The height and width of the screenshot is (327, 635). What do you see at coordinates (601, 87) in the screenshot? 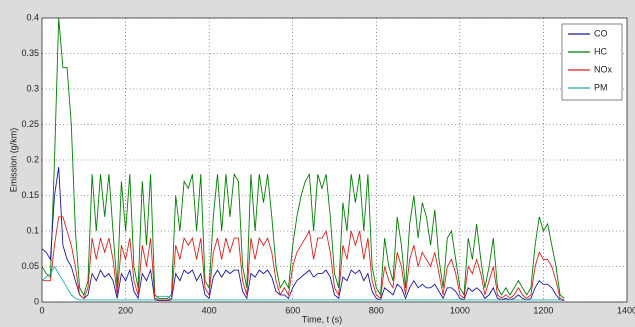
I see `legend-label: PM` at bounding box center [601, 87].